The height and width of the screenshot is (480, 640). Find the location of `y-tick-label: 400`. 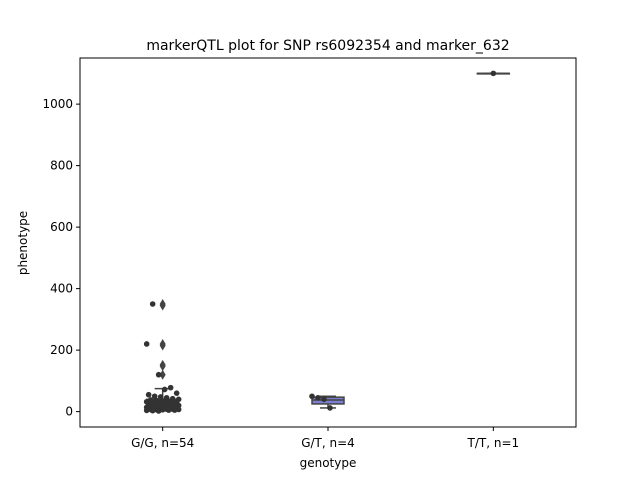

y-tick-label: 400 is located at coordinates (61, 289).